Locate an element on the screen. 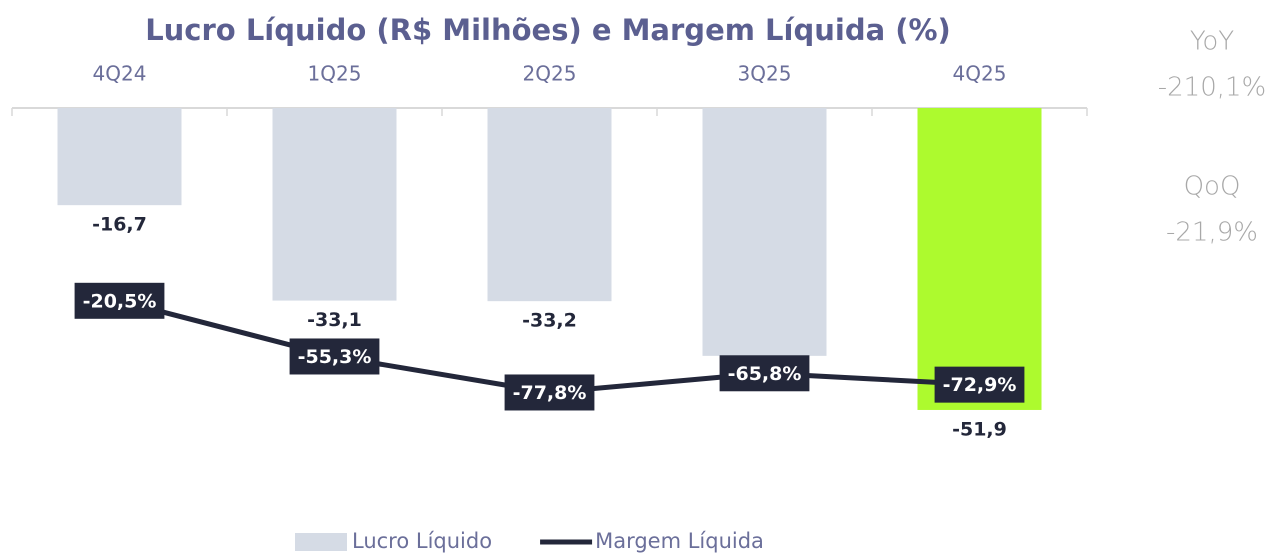 The image size is (1270, 554). line-value-label: -77,8% is located at coordinates (550, 393).